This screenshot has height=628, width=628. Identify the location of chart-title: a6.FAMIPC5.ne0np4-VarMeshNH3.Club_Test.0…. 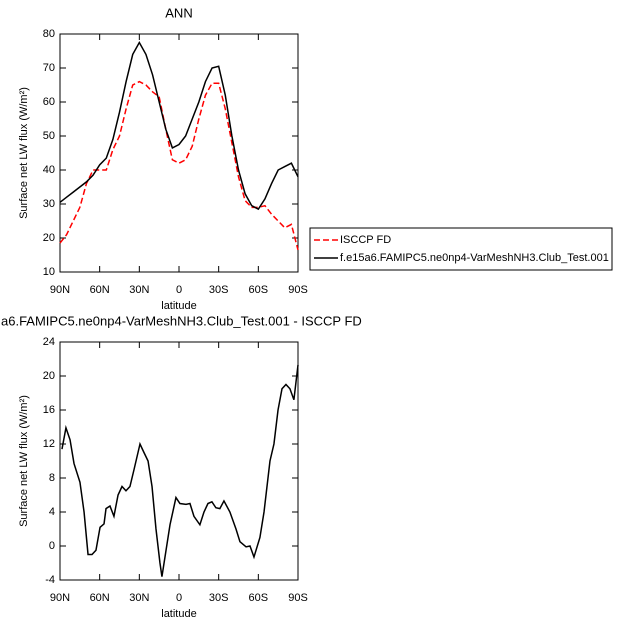
(181, 320).